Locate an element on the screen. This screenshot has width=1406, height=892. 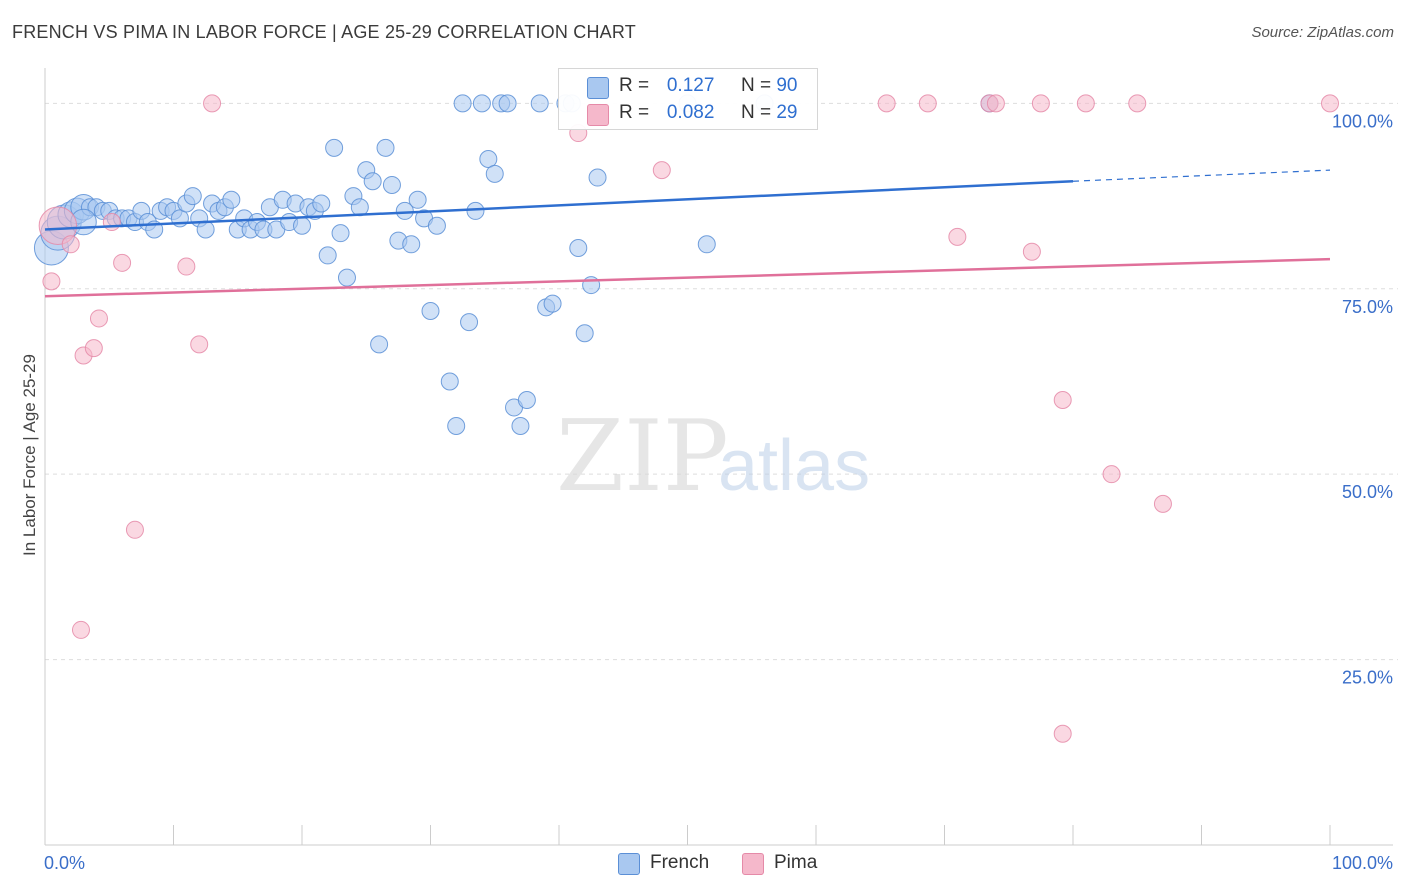
legend-r-value: 0.082 is located at coordinates (690, 112).